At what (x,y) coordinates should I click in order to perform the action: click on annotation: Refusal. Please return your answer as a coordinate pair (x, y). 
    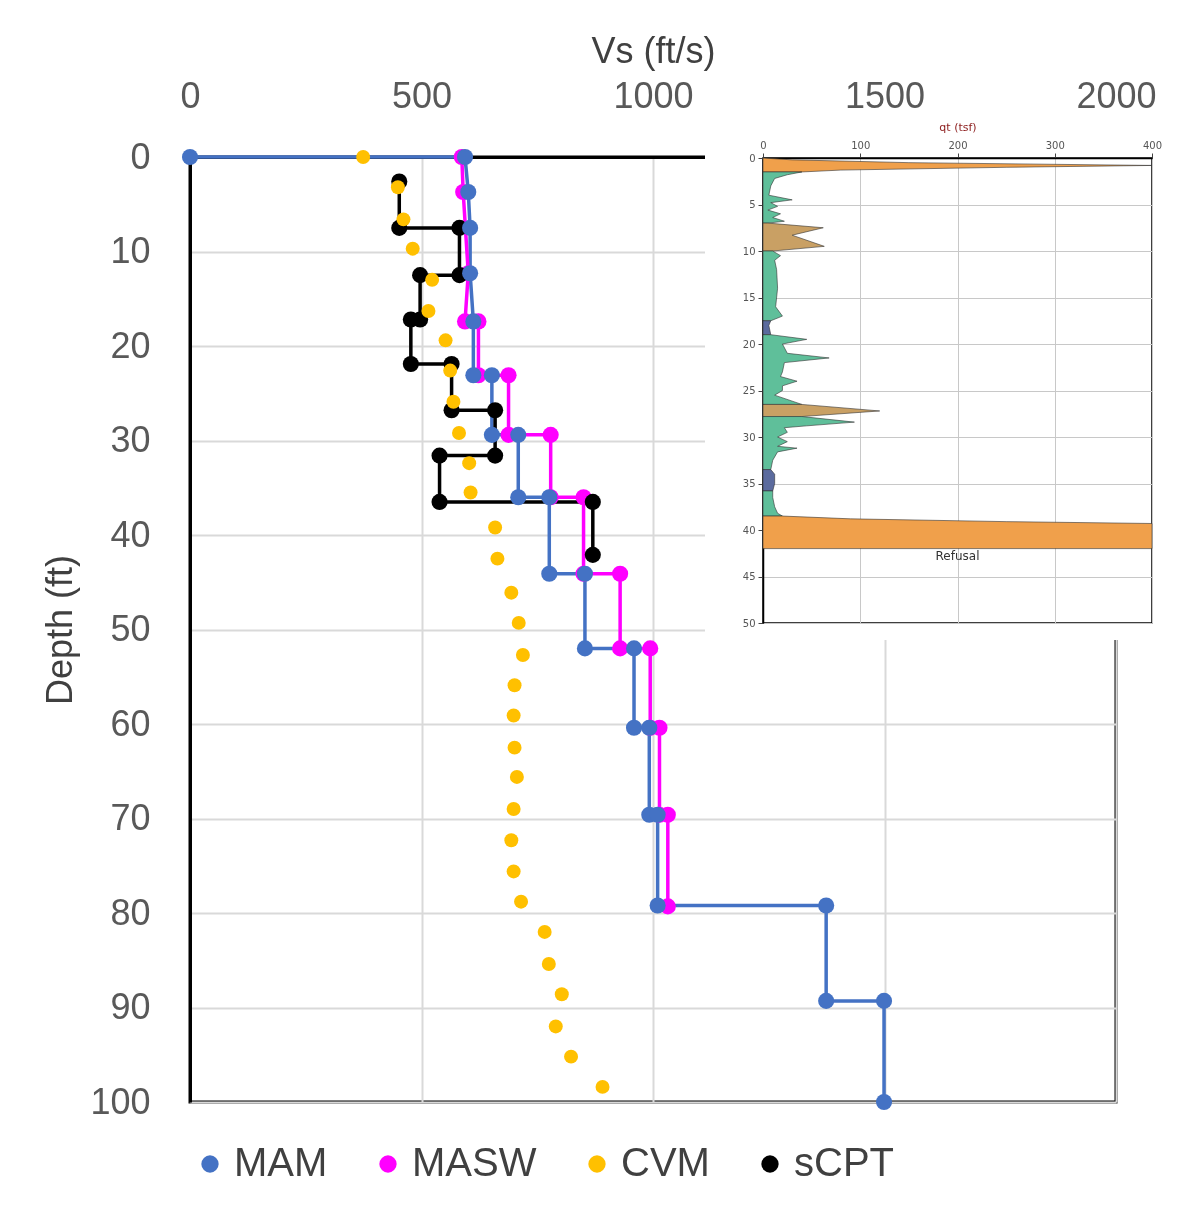
    Looking at the image, I should click on (957, 555).